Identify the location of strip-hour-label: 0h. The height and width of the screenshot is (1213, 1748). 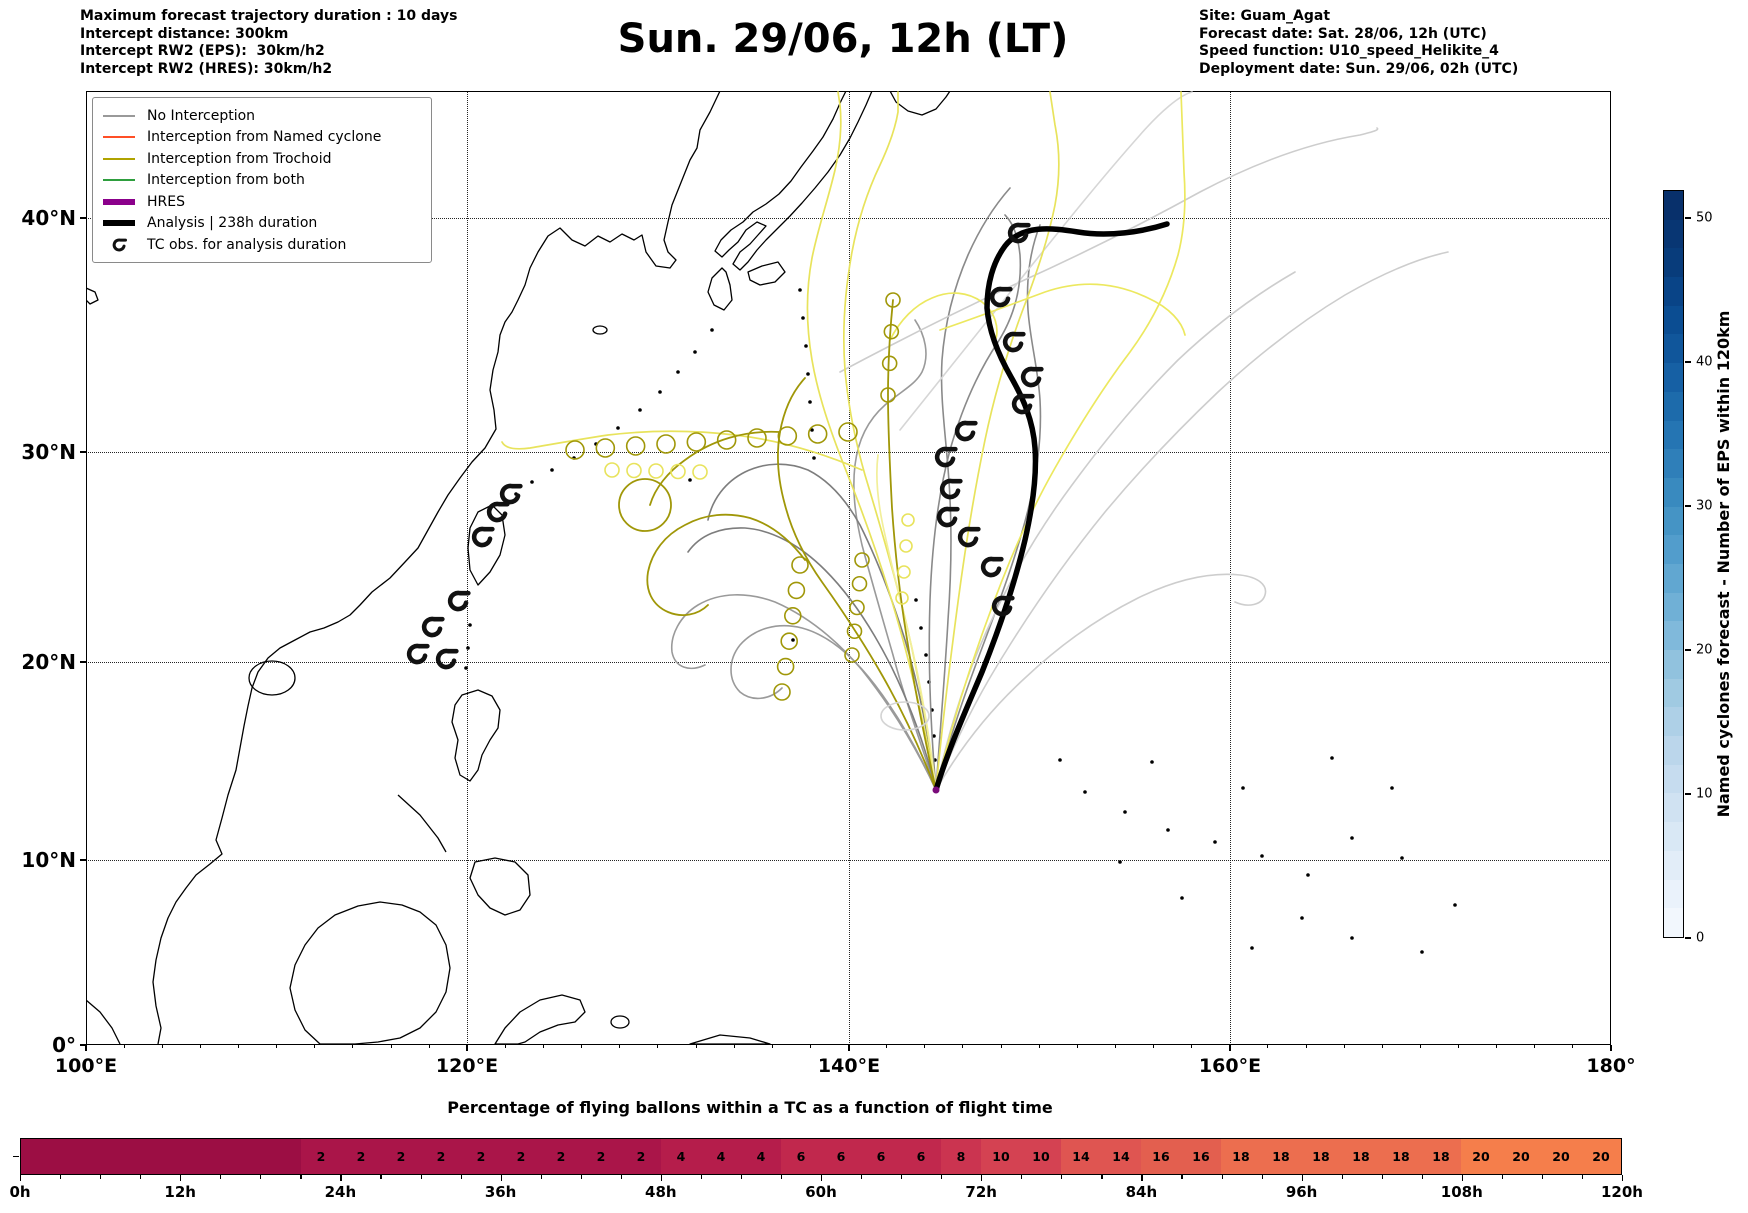
(20, 1192).